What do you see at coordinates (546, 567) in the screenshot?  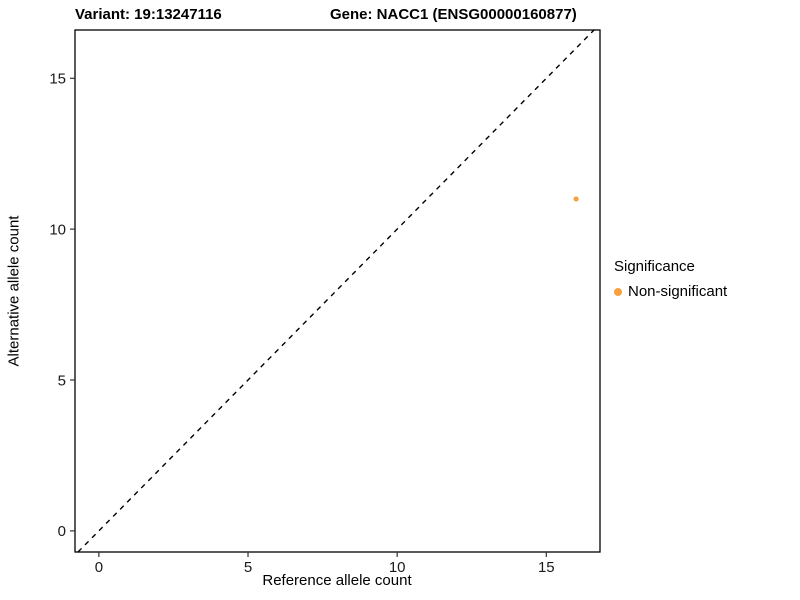 I see `x-tick-label: 15` at bounding box center [546, 567].